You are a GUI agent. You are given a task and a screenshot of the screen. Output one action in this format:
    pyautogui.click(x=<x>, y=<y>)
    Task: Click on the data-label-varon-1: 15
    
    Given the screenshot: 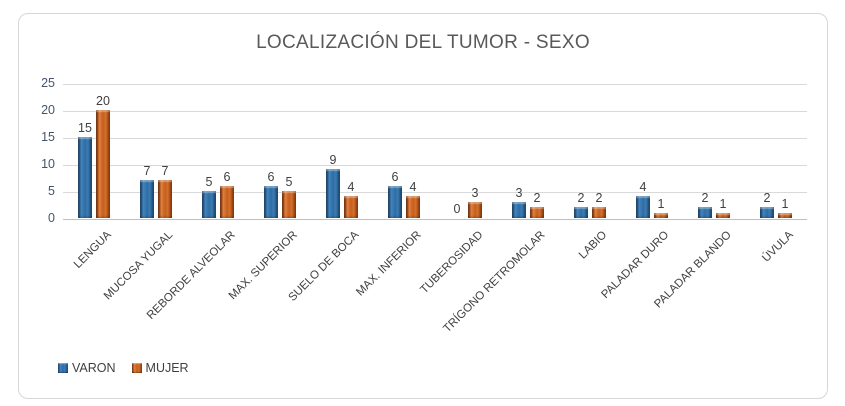 What is the action you would take?
    pyautogui.click(x=85, y=128)
    